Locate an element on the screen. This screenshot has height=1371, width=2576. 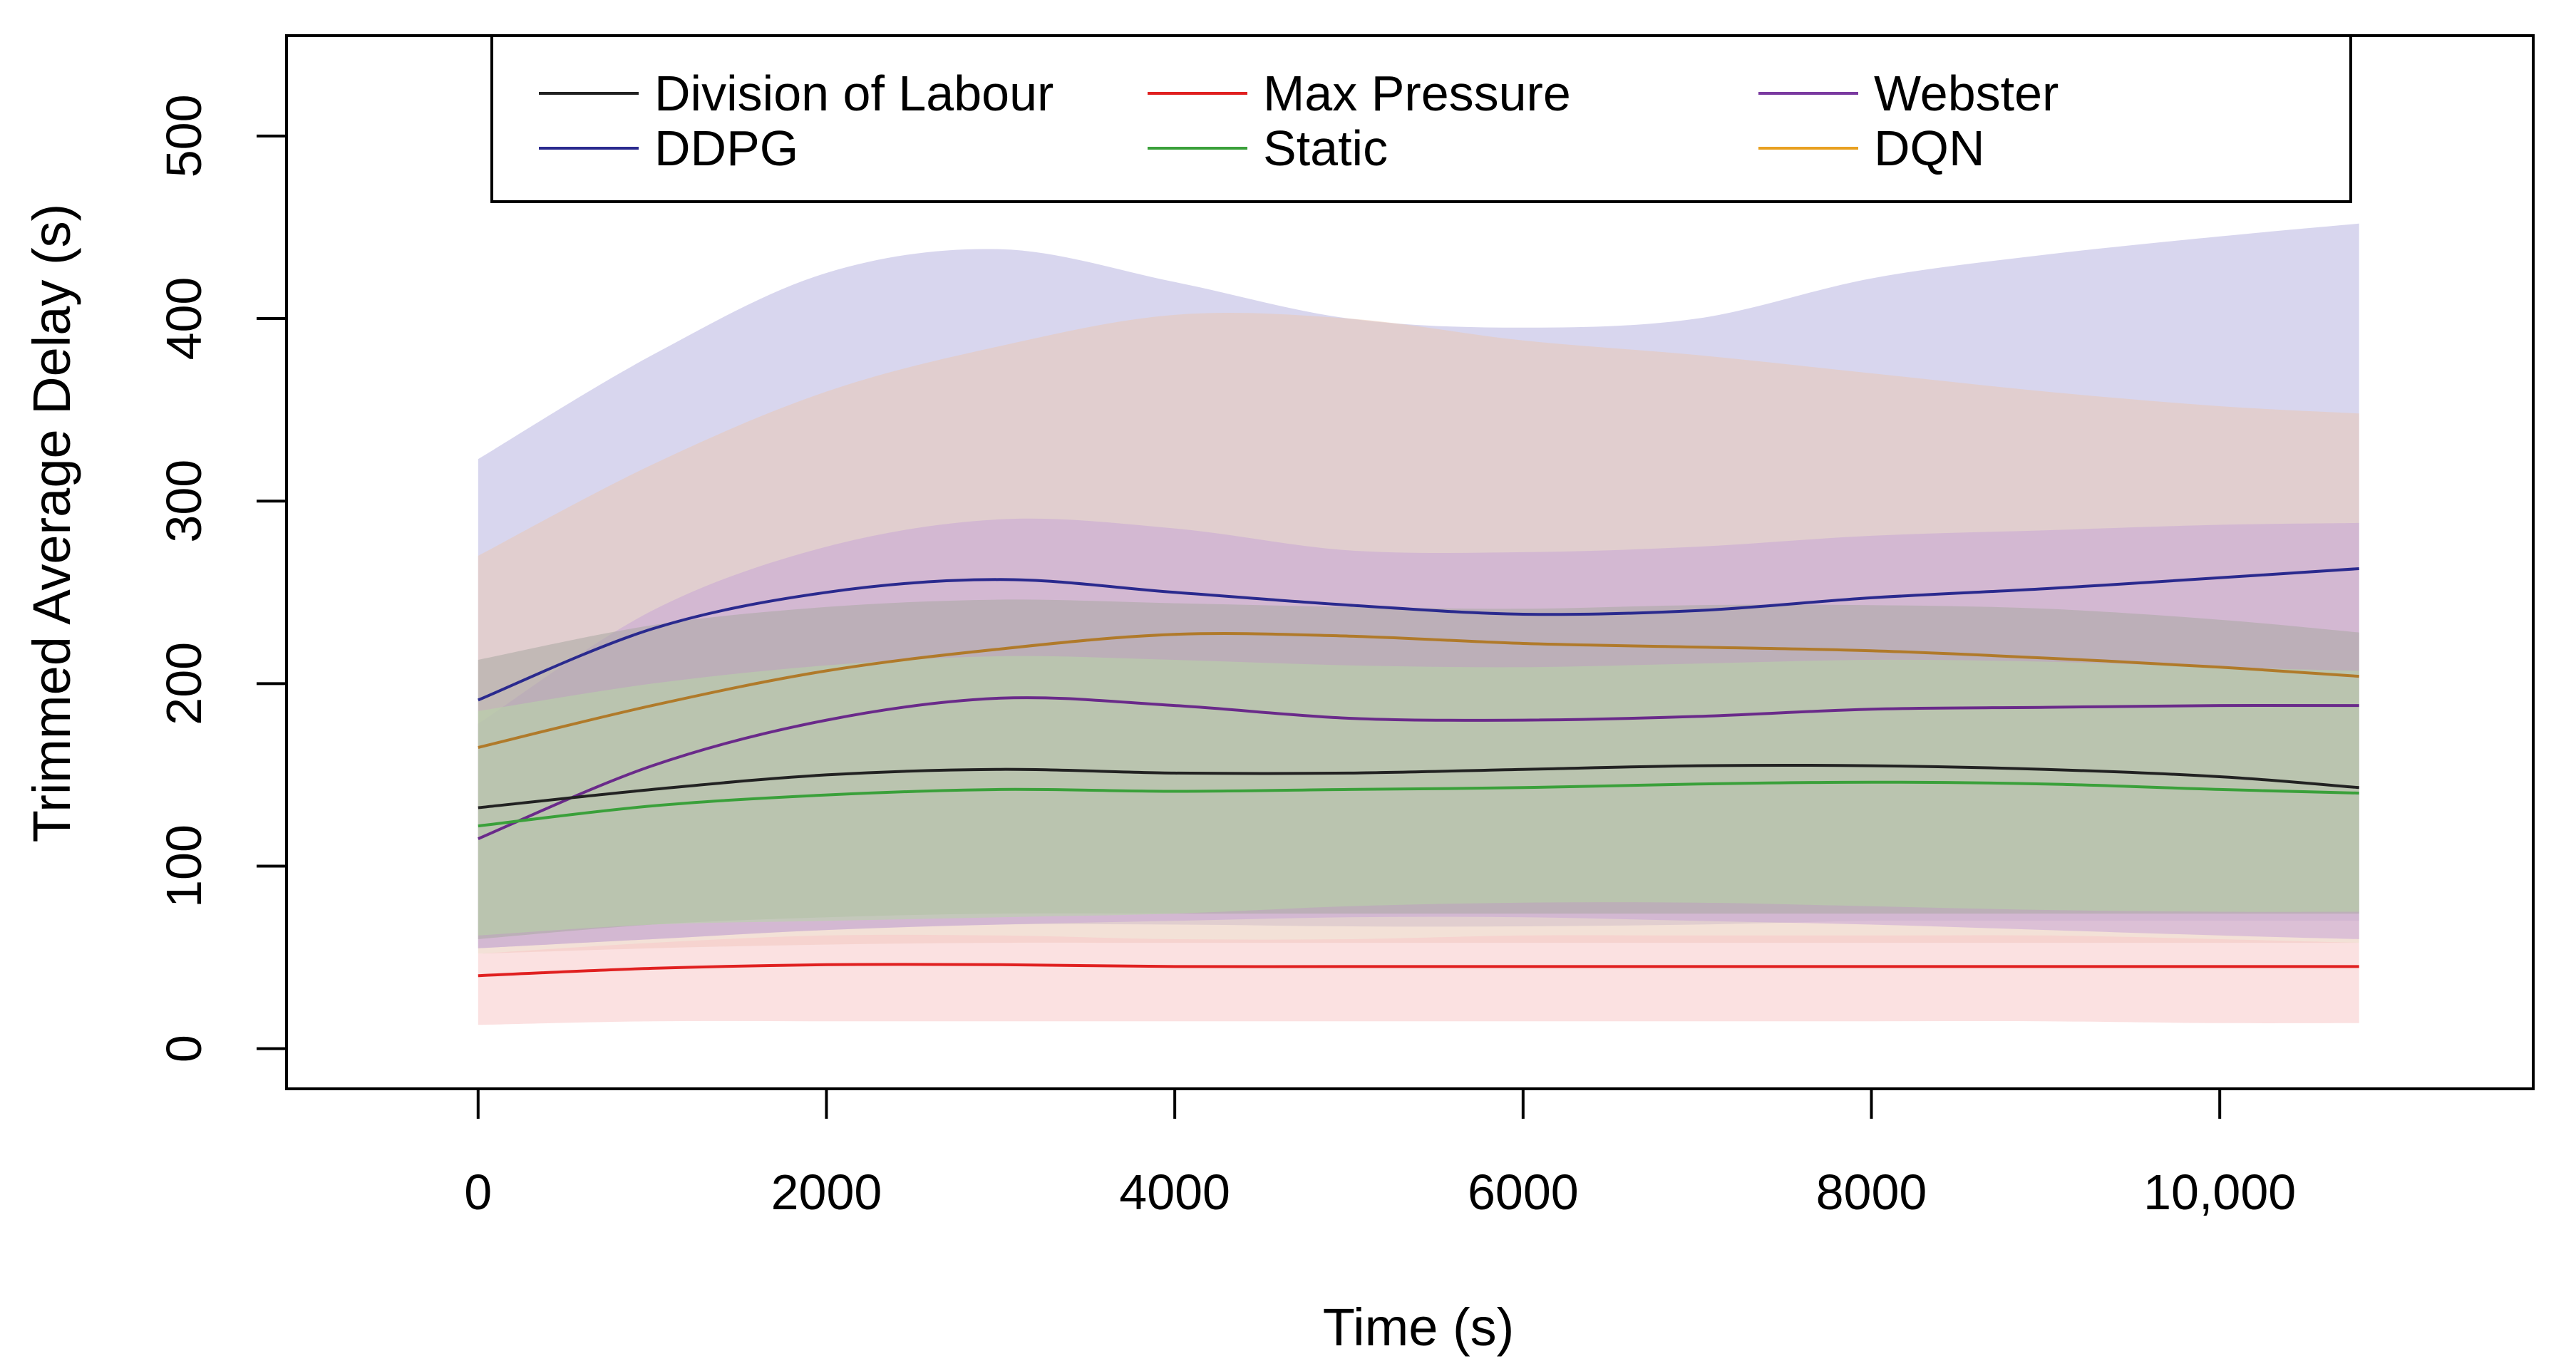
y-tick-label: 500 is located at coordinates (184, 135).